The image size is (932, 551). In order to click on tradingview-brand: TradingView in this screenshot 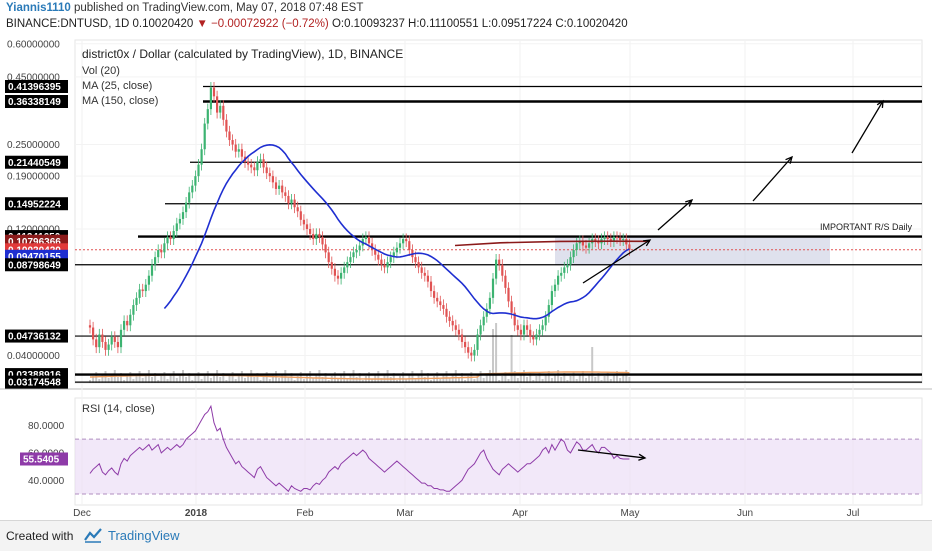, I will do `click(144, 535)`.